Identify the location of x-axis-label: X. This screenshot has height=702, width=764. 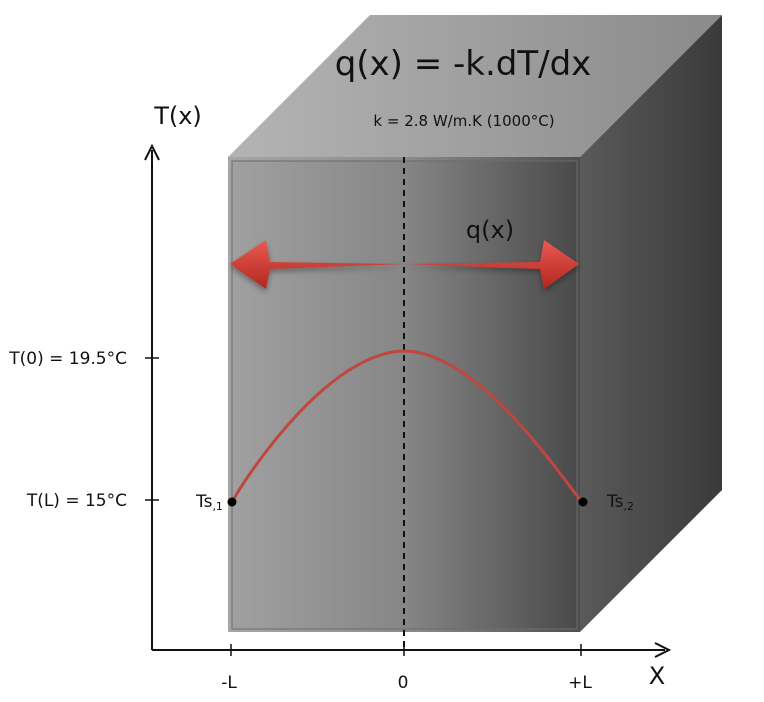
(657, 676).